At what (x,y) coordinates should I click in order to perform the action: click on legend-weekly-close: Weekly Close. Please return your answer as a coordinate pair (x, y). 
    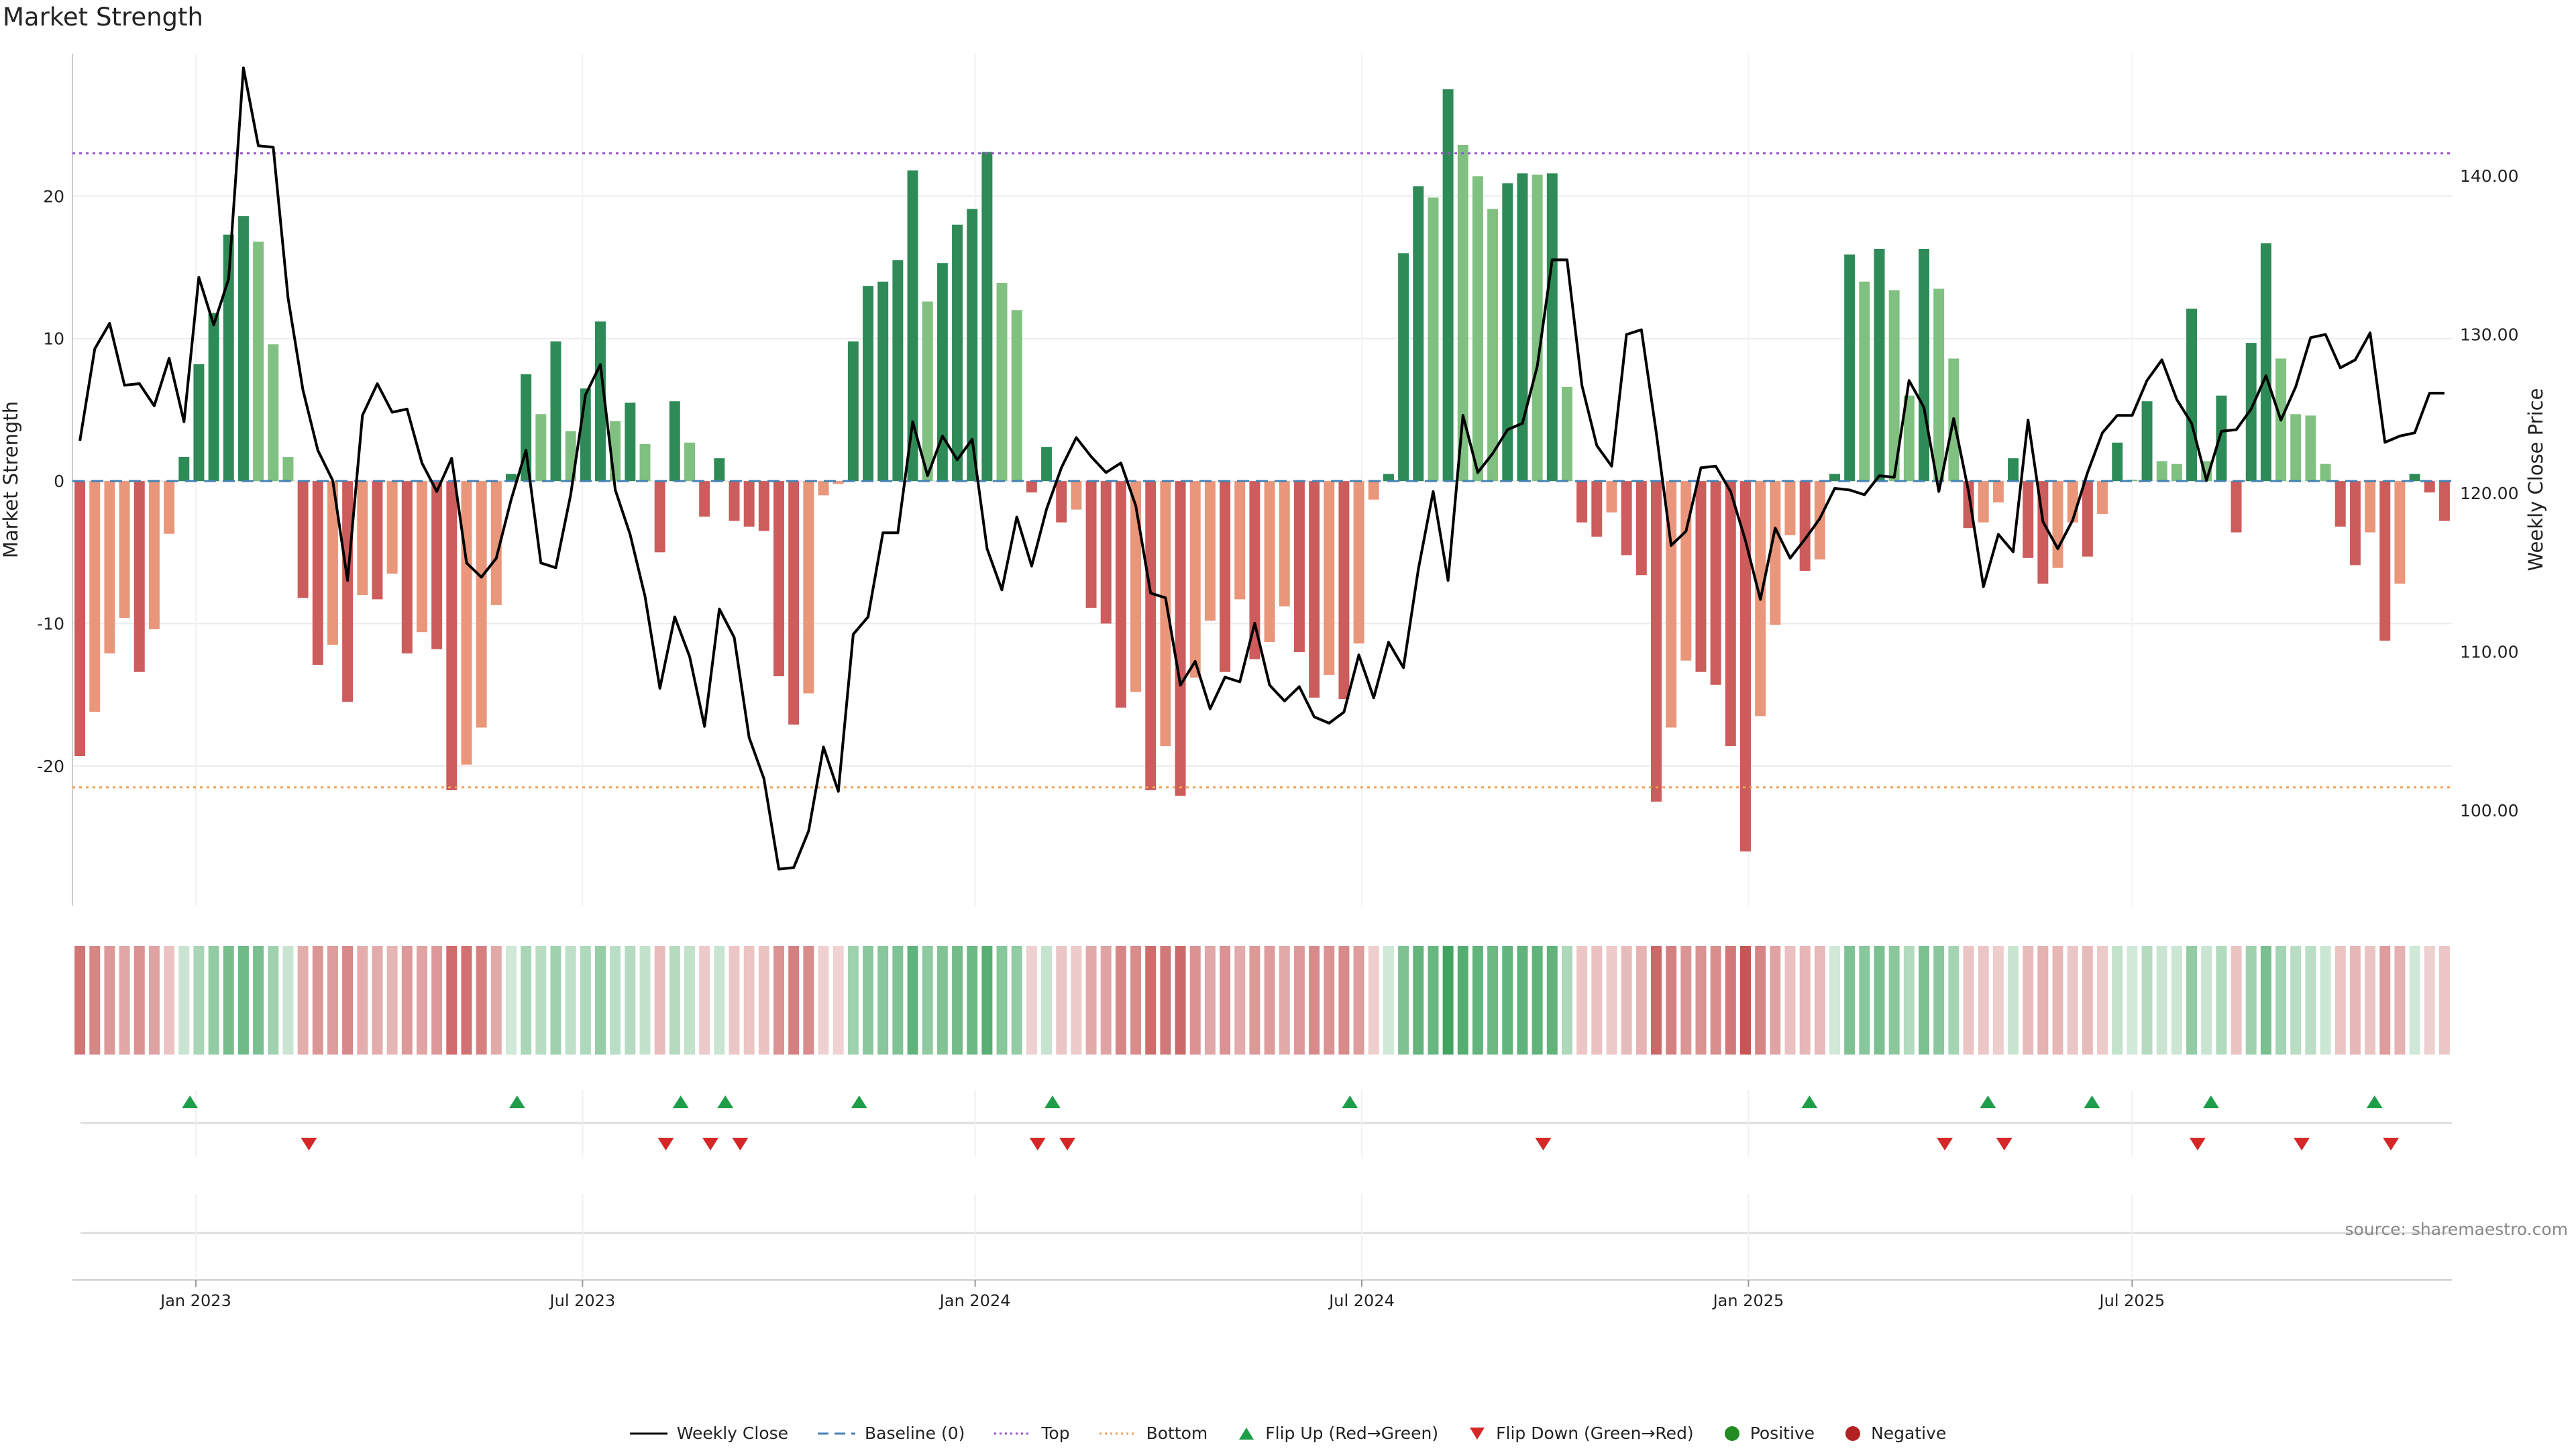
    Looking at the image, I should click on (709, 1433).